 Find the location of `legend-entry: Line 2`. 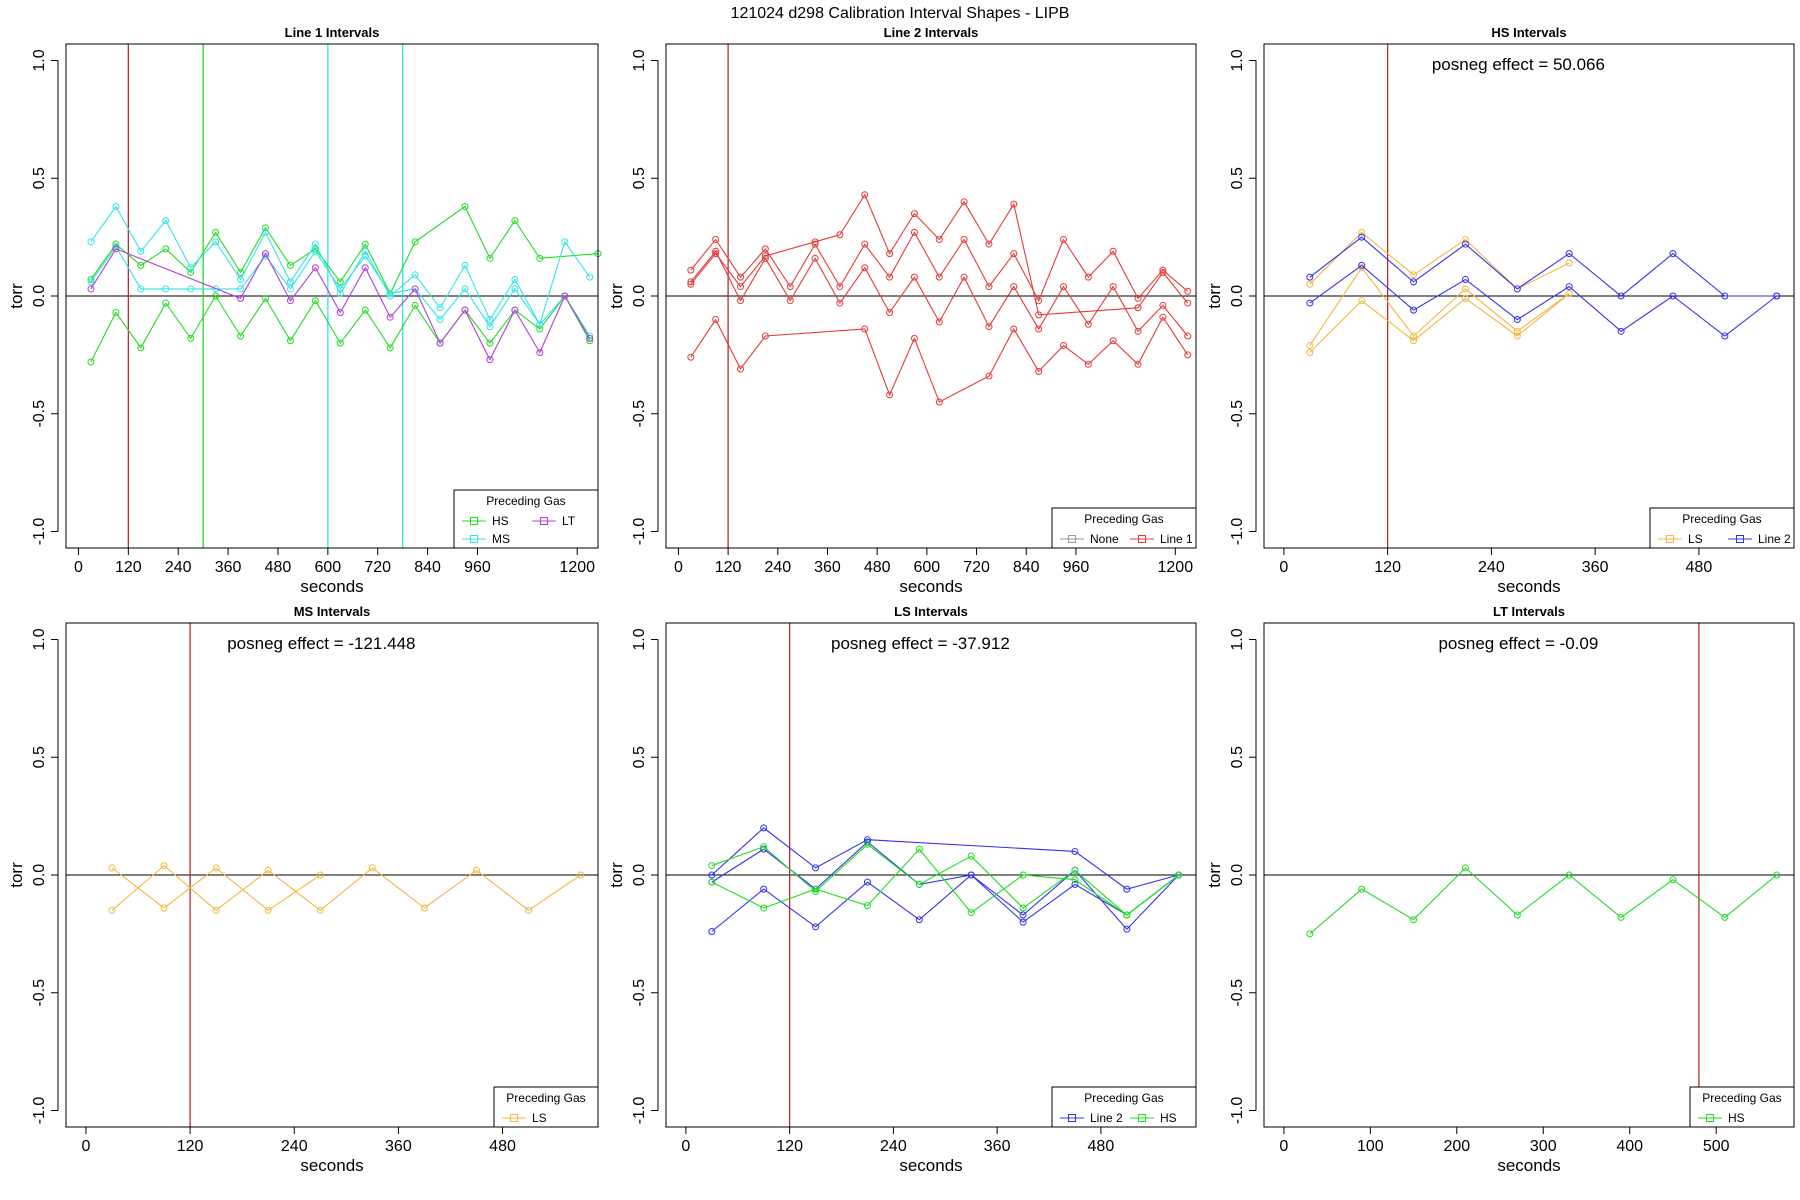

legend-entry: Line 2 is located at coordinates (1774, 539).